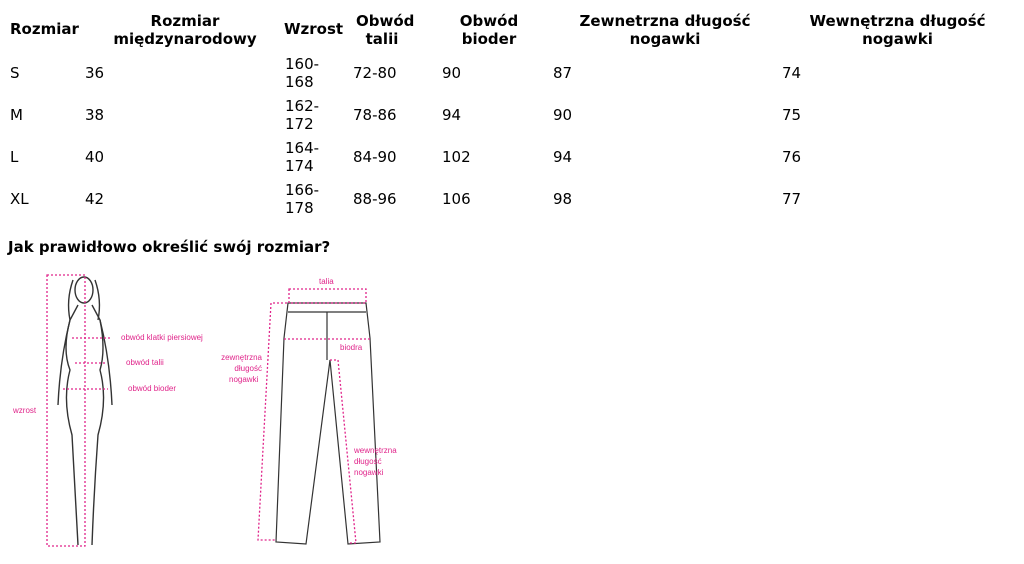 The image size is (1024, 564). Describe the element at coordinates (456, 199) in the screenshot. I see `table-cell: 106` at that location.